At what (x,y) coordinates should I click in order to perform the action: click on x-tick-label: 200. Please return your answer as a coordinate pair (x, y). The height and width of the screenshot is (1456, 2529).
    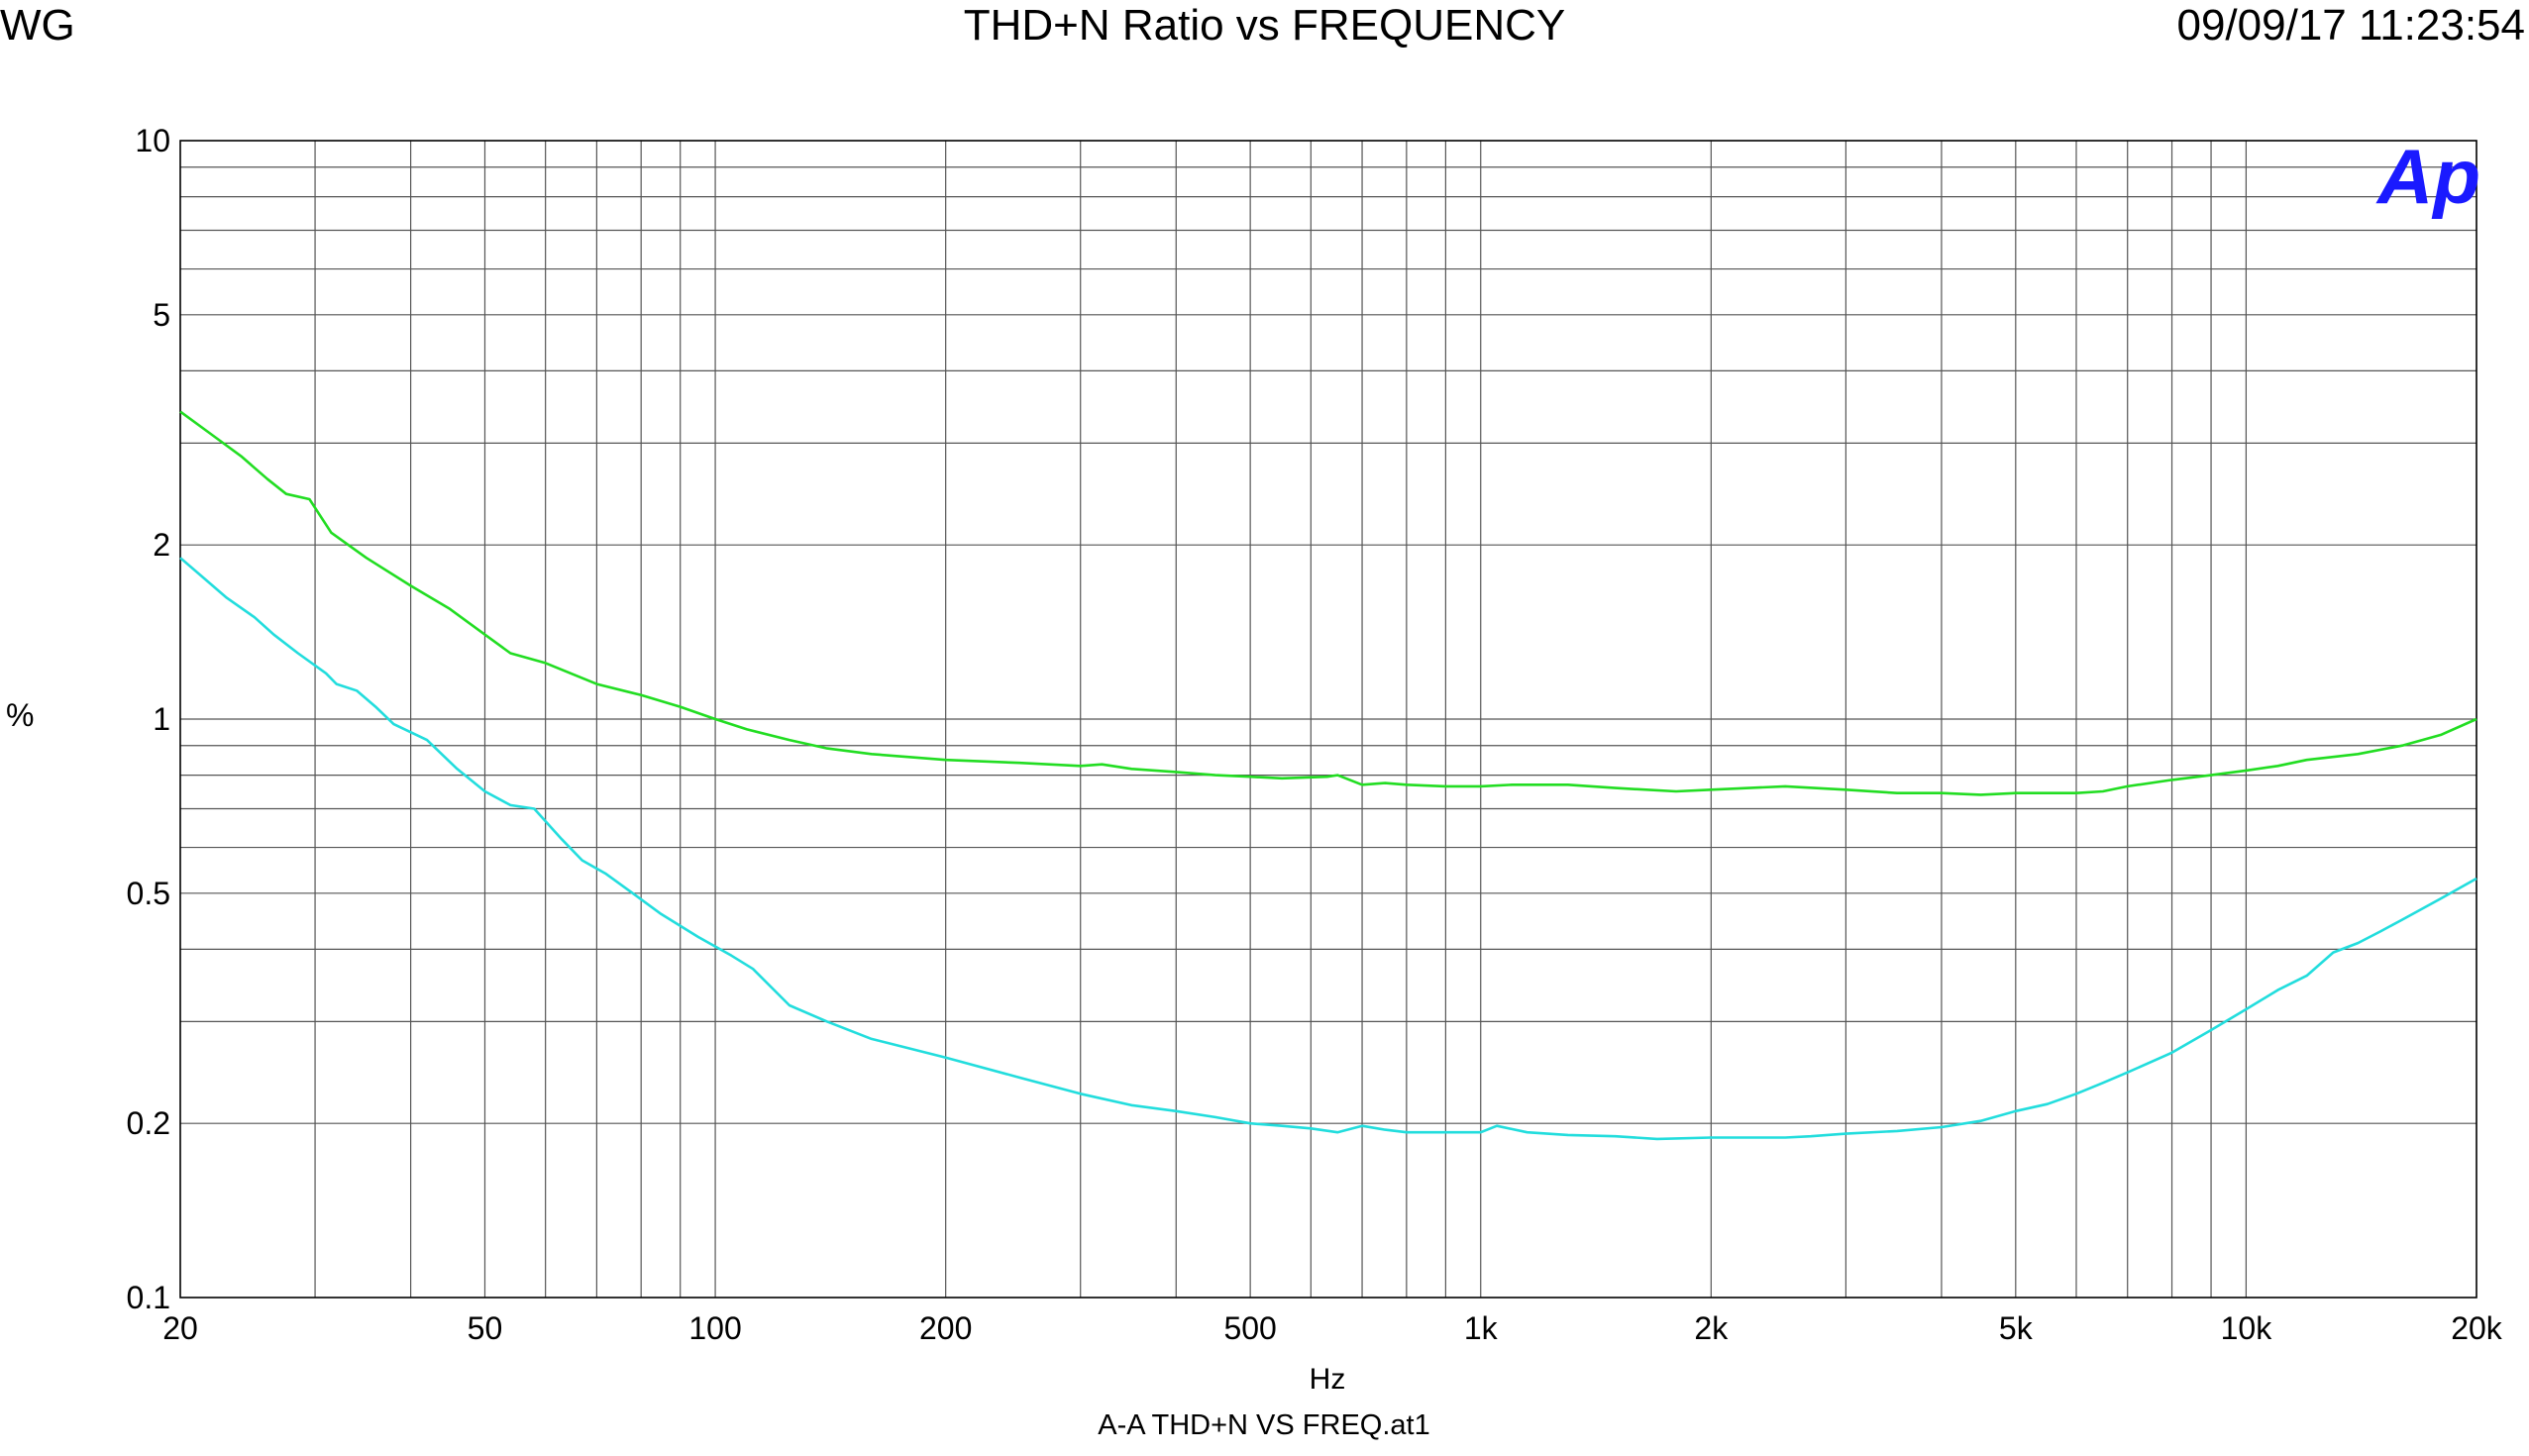
    Looking at the image, I should click on (945, 1328).